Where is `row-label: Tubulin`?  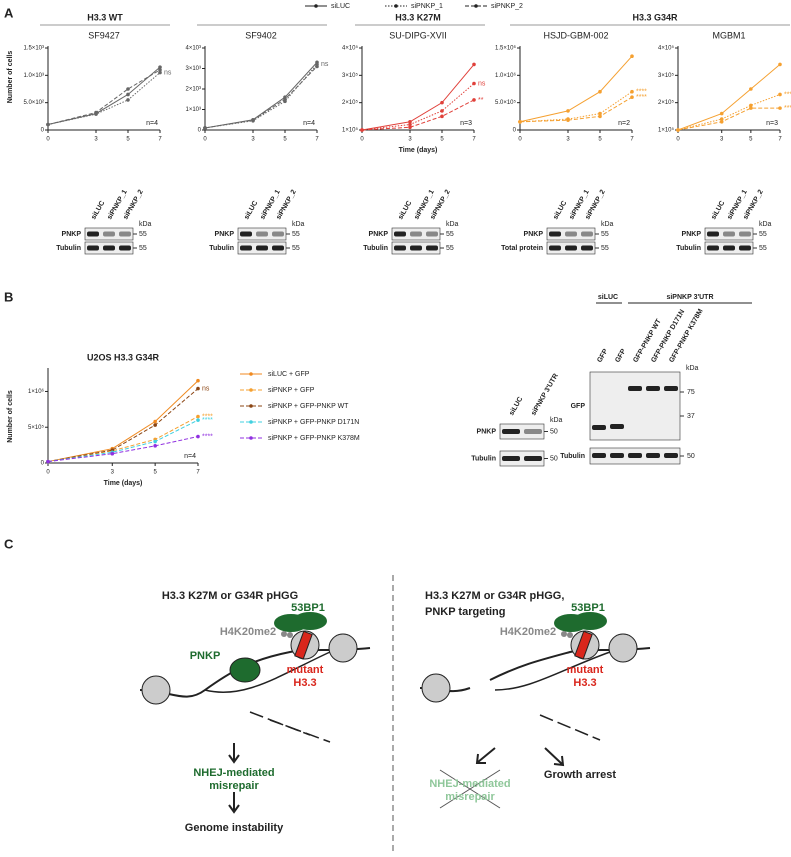
row-label: Tubulin is located at coordinates (572, 456).